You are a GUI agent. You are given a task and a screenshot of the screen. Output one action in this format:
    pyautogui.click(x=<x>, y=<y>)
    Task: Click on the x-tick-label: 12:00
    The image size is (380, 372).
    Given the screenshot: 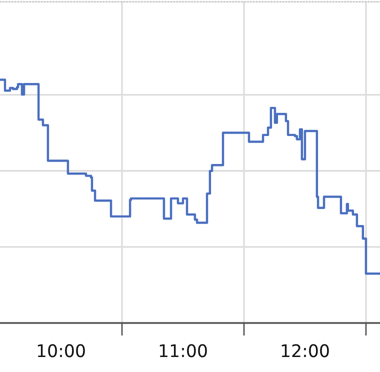 What is the action you would take?
    pyautogui.click(x=305, y=351)
    